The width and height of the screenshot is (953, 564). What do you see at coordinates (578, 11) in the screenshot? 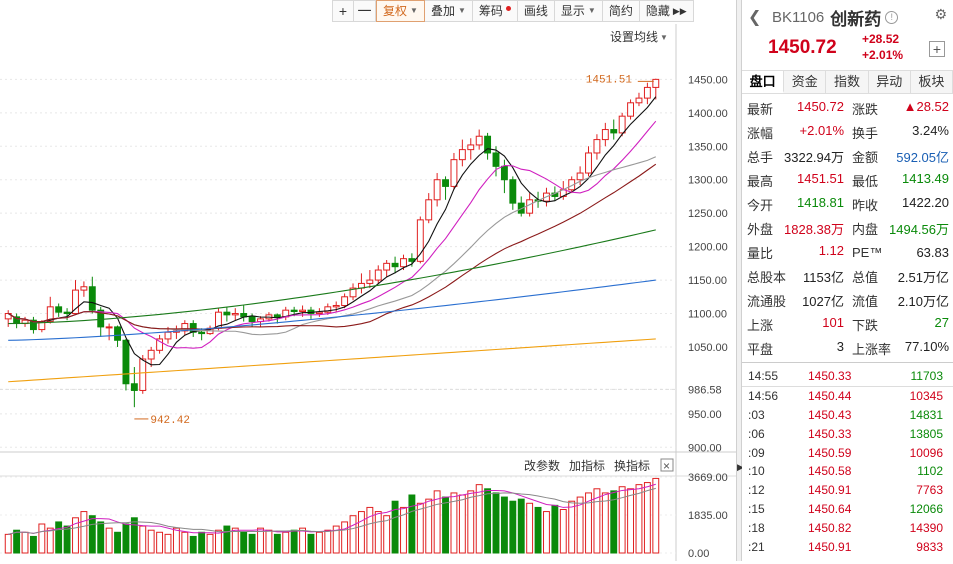
I see `toolbar-button-6: 显示 ▼` at bounding box center [578, 11].